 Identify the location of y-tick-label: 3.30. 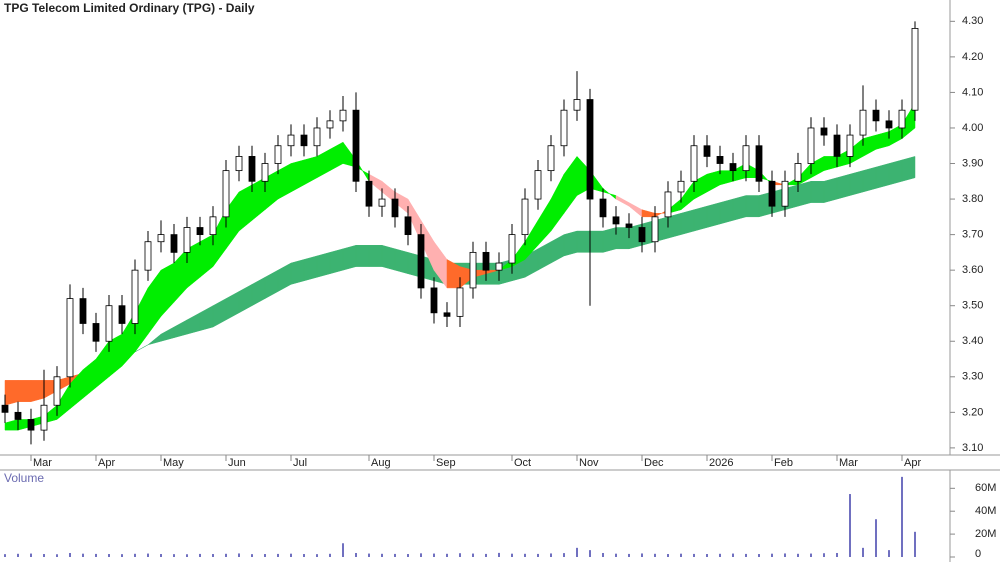
(972, 377).